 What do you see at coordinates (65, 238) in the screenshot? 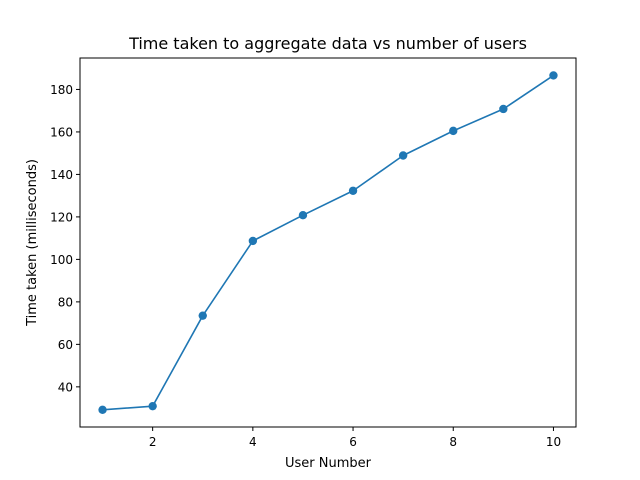
I see `y-axis: 40 60 80 100 120 140 160 180` at bounding box center [65, 238].